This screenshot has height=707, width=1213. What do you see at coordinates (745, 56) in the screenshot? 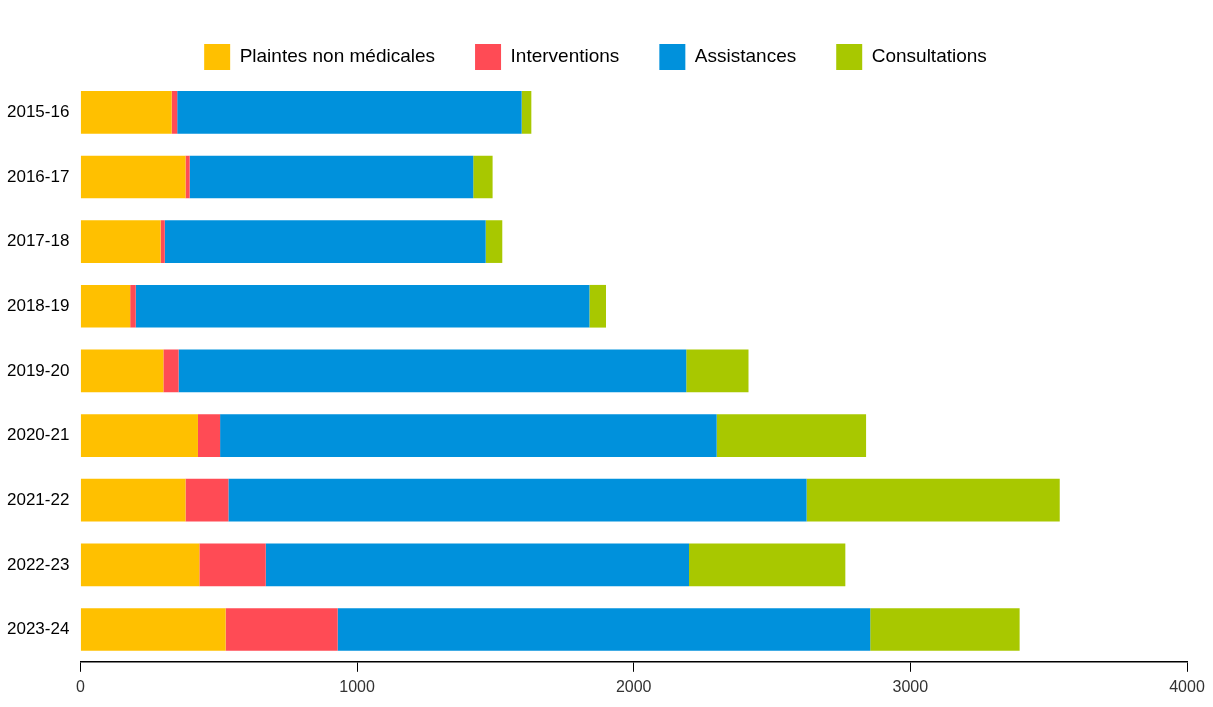
I see `legend-label: Assistances` at bounding box center [745, 56].